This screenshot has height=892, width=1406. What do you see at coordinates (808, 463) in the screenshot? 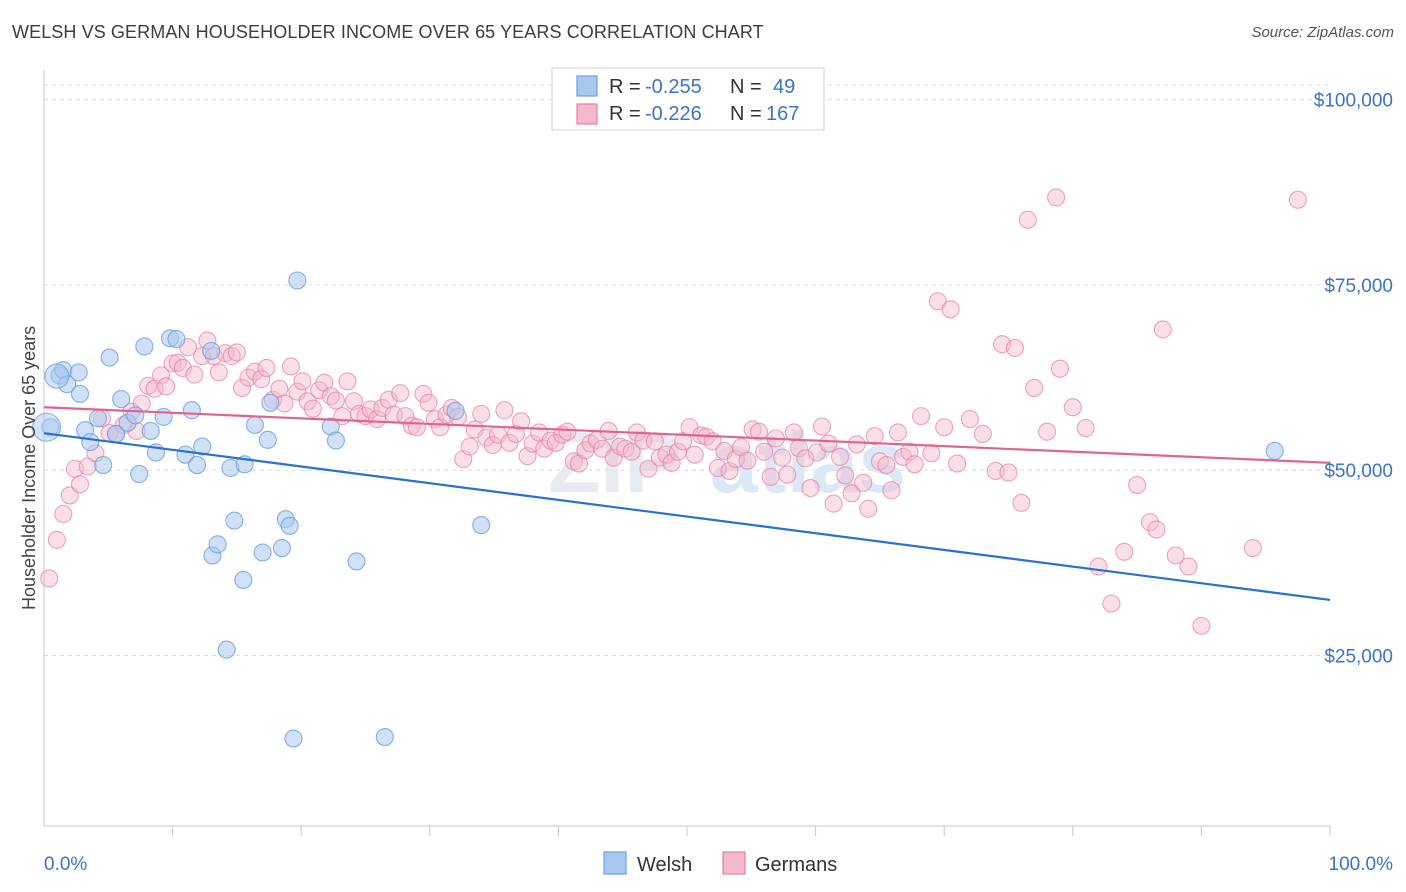
I see `watermark-atlas: atlas` at bounding box center [808, 463].